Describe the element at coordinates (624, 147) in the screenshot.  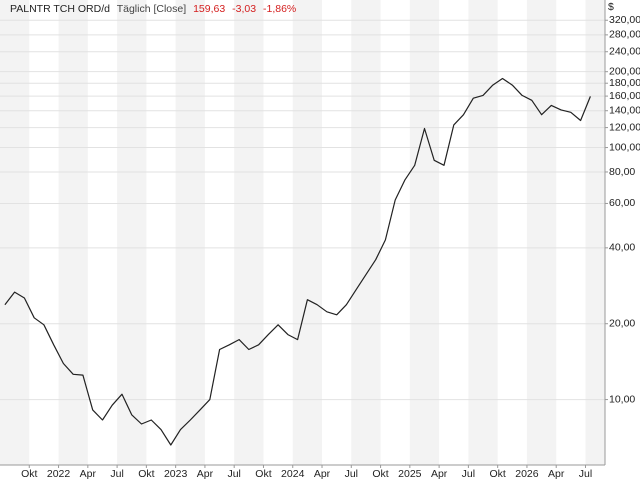
I see `y-tick-label: 100,00` at that location.